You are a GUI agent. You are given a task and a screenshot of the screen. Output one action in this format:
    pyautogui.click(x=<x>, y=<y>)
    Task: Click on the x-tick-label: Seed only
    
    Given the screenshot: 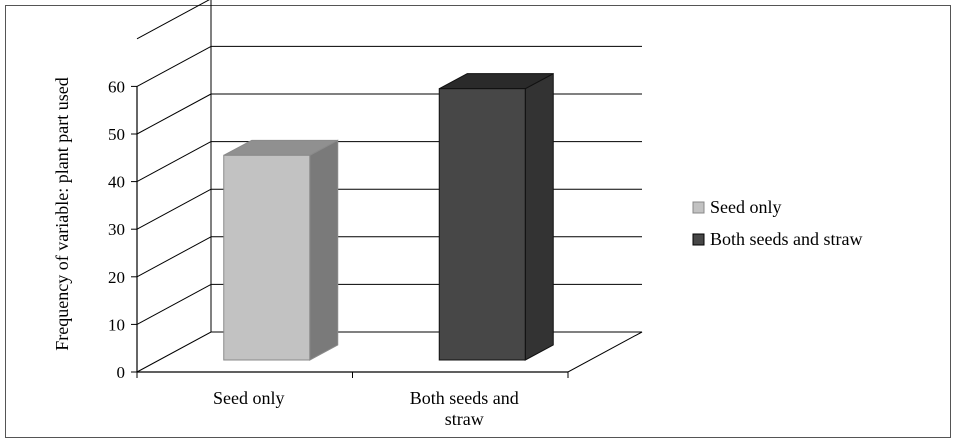 What is the action you would take?
    pyautogui.click(x=249, y=398)
    